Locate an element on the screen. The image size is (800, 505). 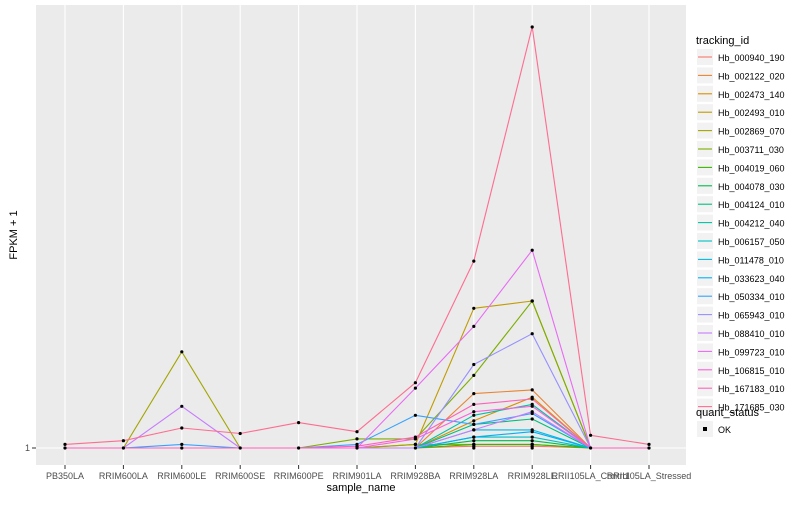
legend-title-tracking-id: tracking_id is located at coordinates (722, 41).